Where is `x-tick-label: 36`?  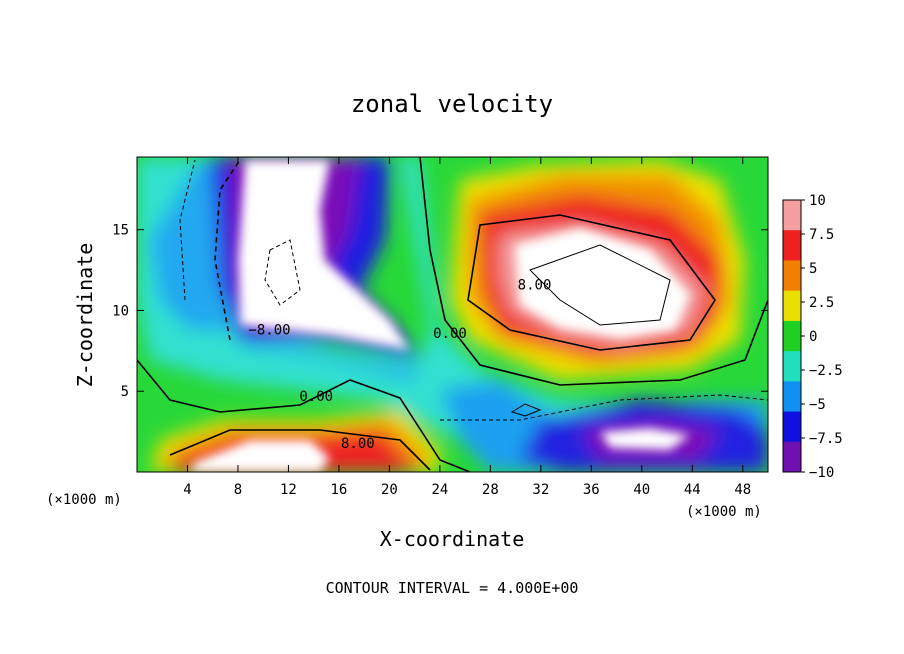 x-tick-label: 36 is located at coordinates (591, 490).